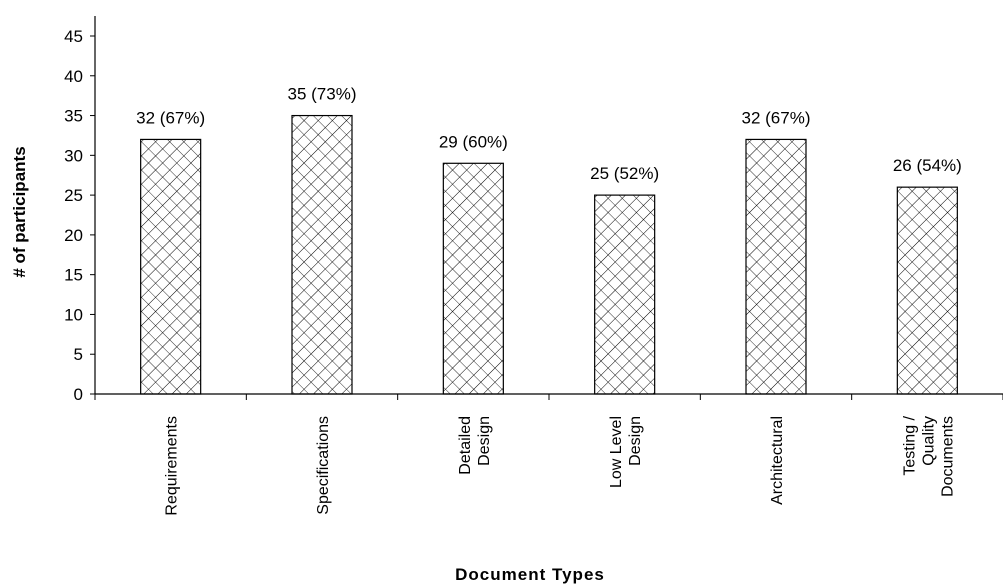  I want to click on x-axis-title: Document Types, so click(530, 574).